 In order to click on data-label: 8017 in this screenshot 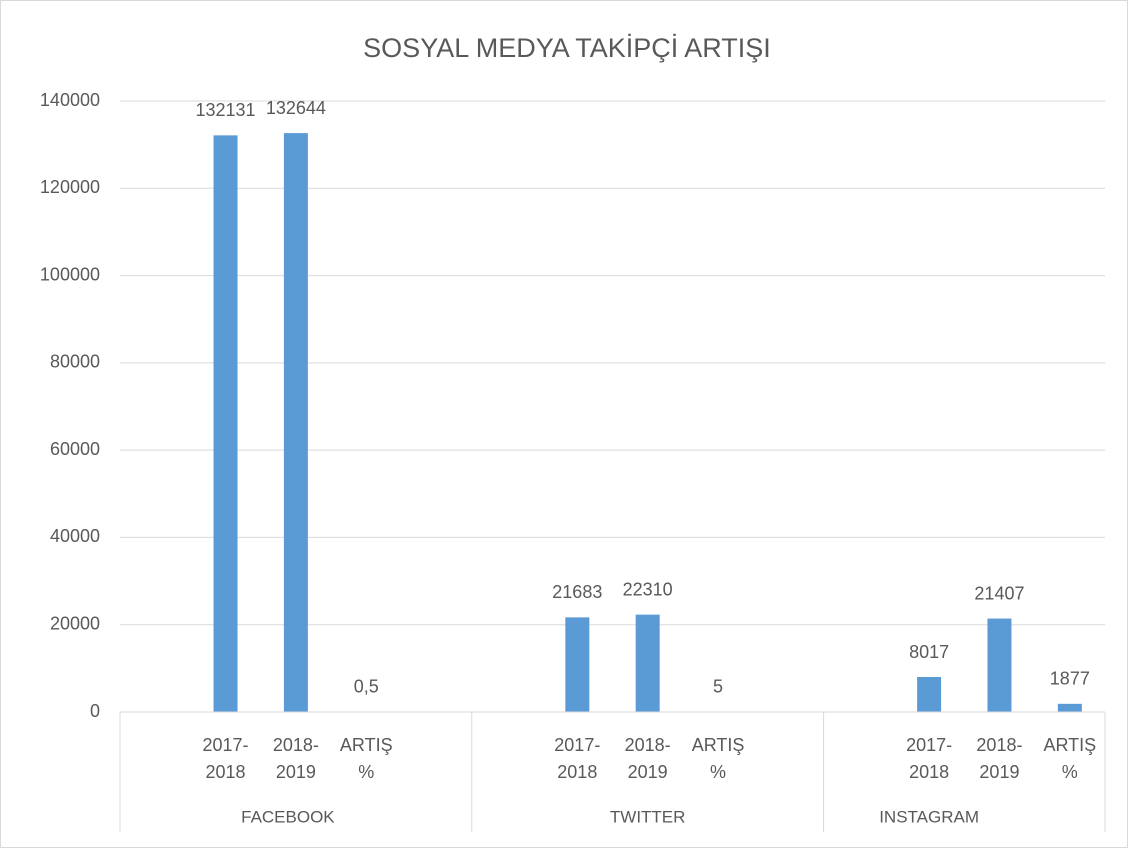, I will do `click(929, 652)`.